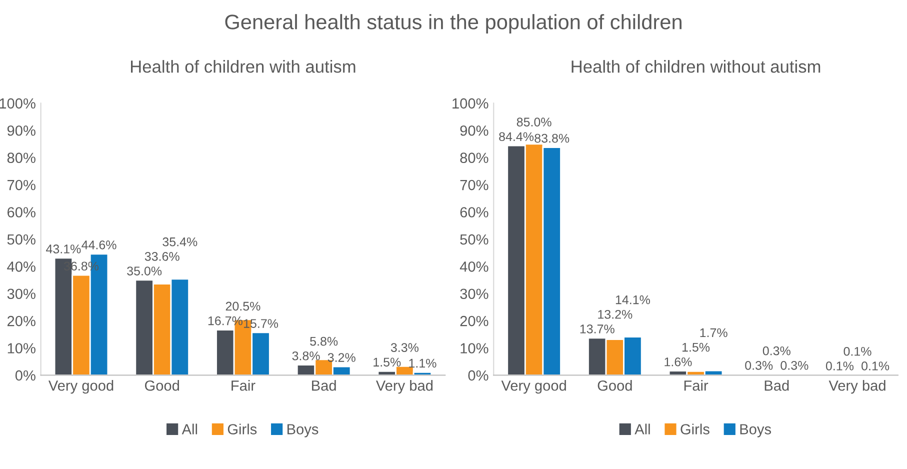  I want to click on chart-title: Health of children without autism, so click(696, 66).